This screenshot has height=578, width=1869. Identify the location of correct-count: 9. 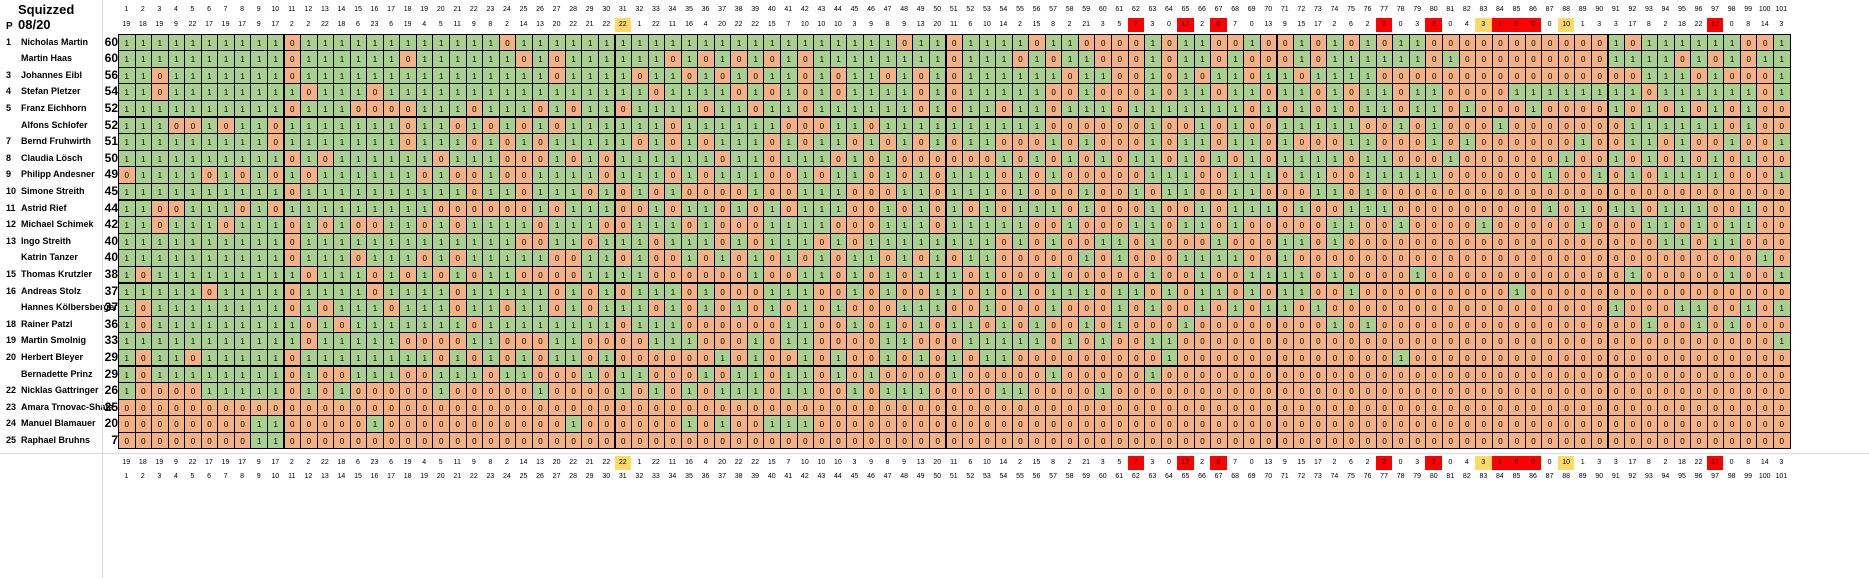
(871, 24).